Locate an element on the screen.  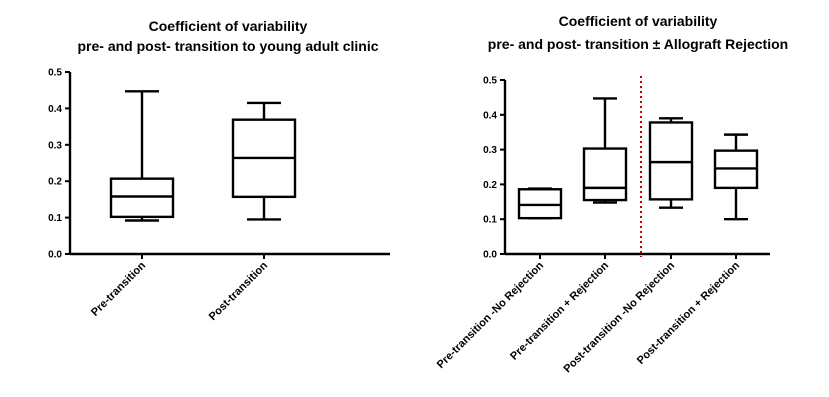
chart1-iqr-box is located at coordinates (142, 198).